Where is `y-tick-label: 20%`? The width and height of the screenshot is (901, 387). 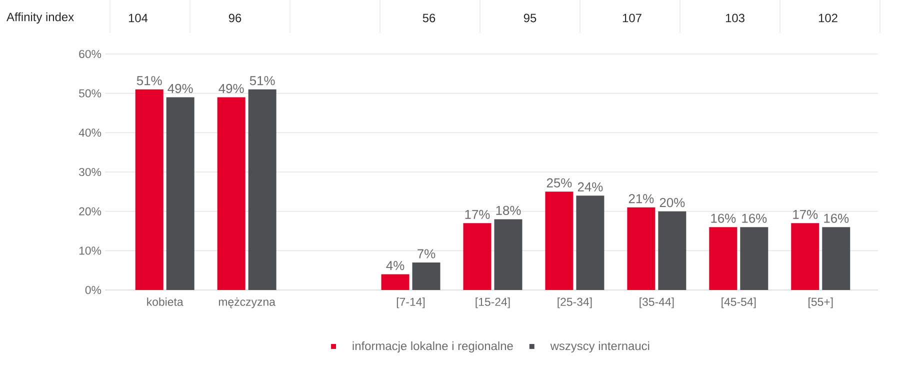
y-tick-label: 20% is located at coordinates (90, 211).